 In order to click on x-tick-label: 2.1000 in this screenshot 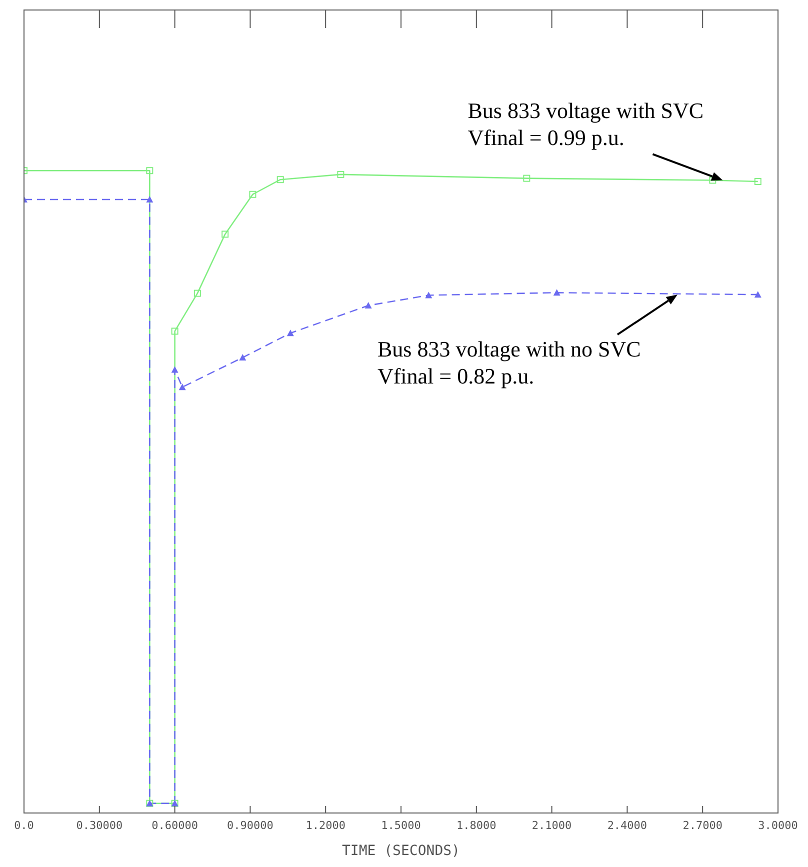, I will do `click(552, 825)`.